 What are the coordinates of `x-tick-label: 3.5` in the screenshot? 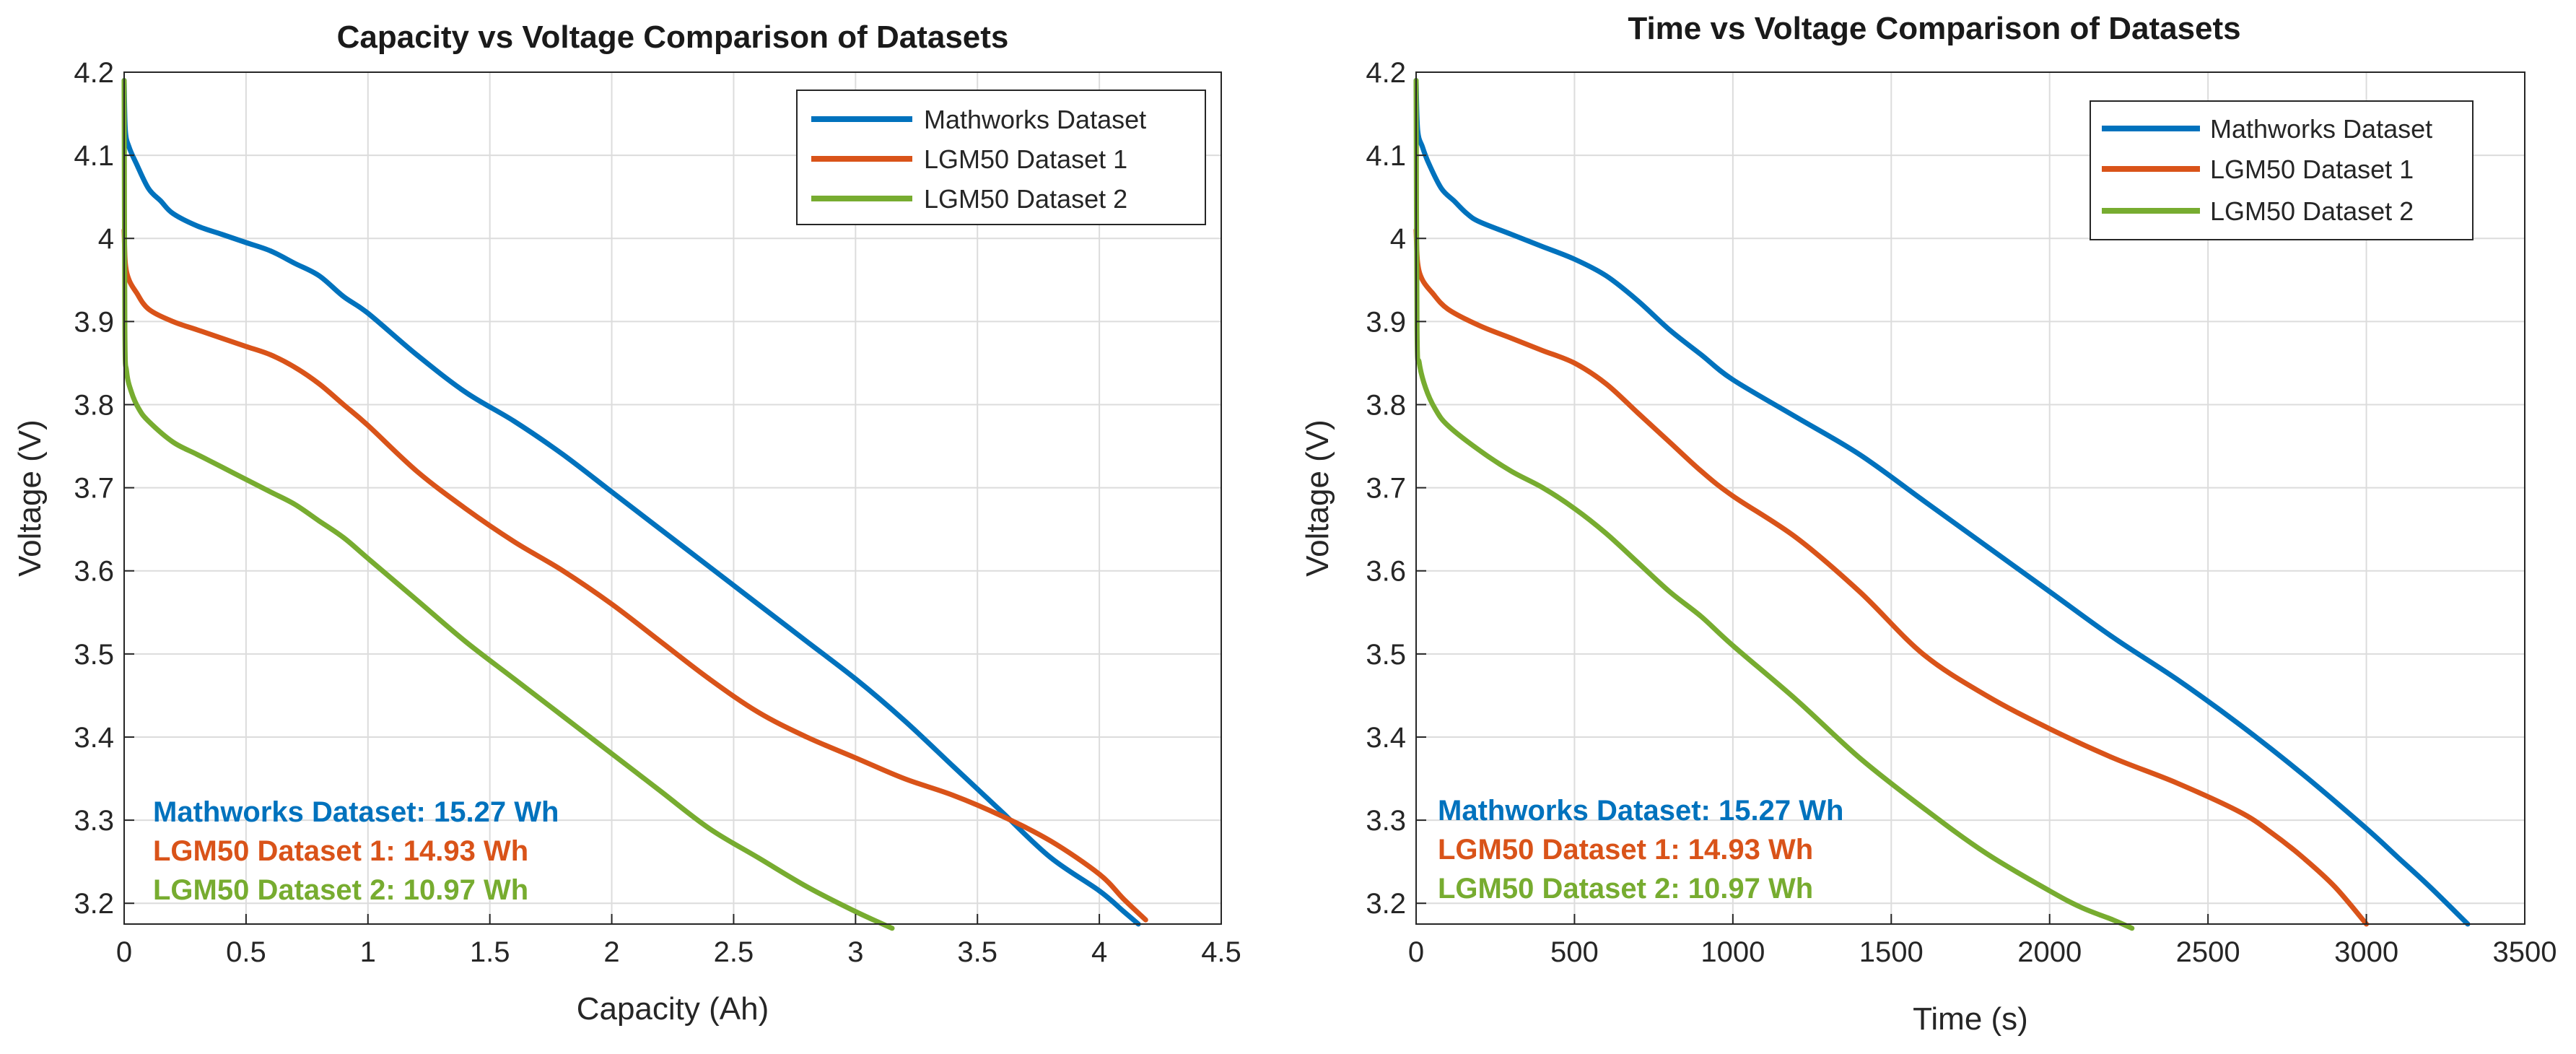 It's located at (977, 952).